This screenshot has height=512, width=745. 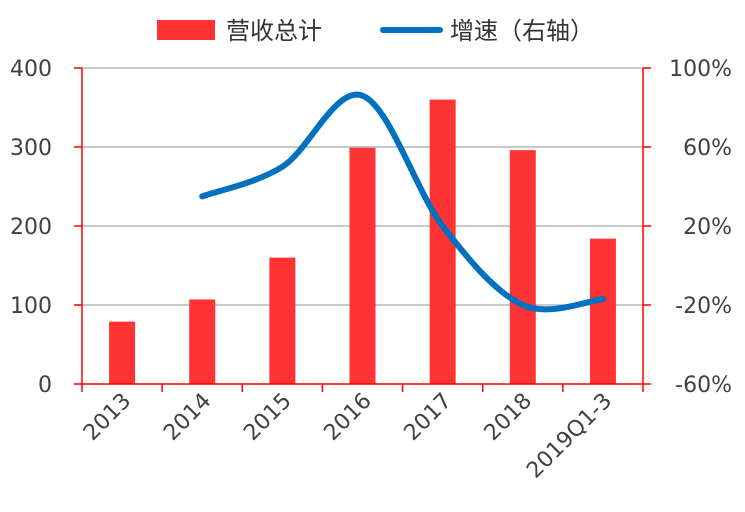 I want to click on x-tick-label: 2018, so click(x=508, y=417).